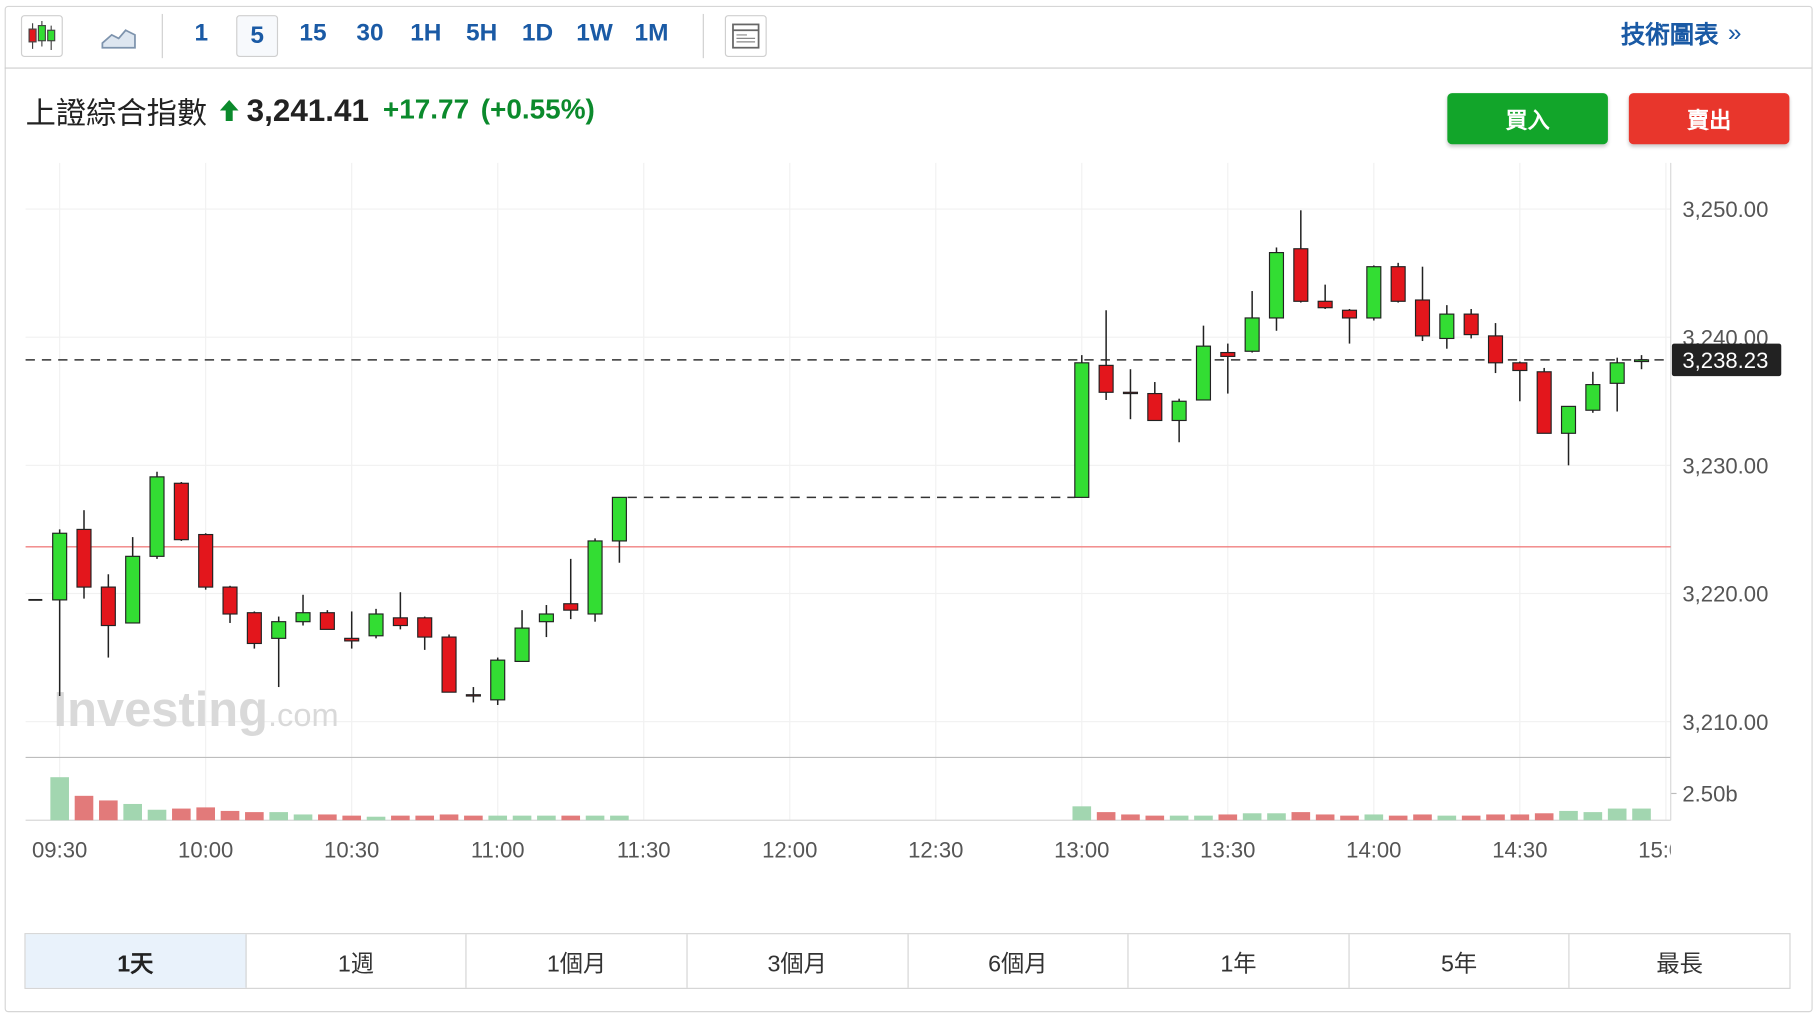  I want to click on candle-chart-button, so click(41, 36).